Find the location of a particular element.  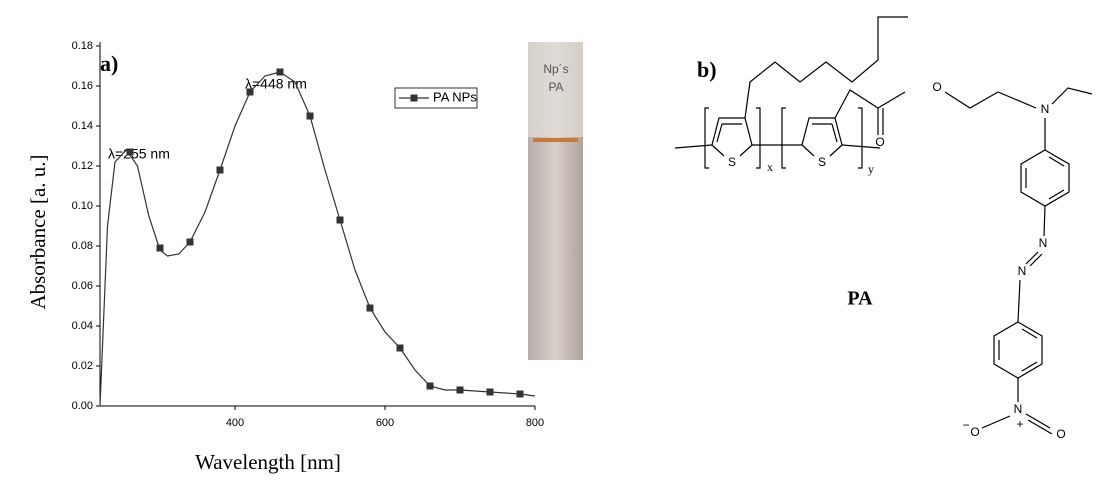

y-tick-label: 0.14 is located at coordinates (82, 126).